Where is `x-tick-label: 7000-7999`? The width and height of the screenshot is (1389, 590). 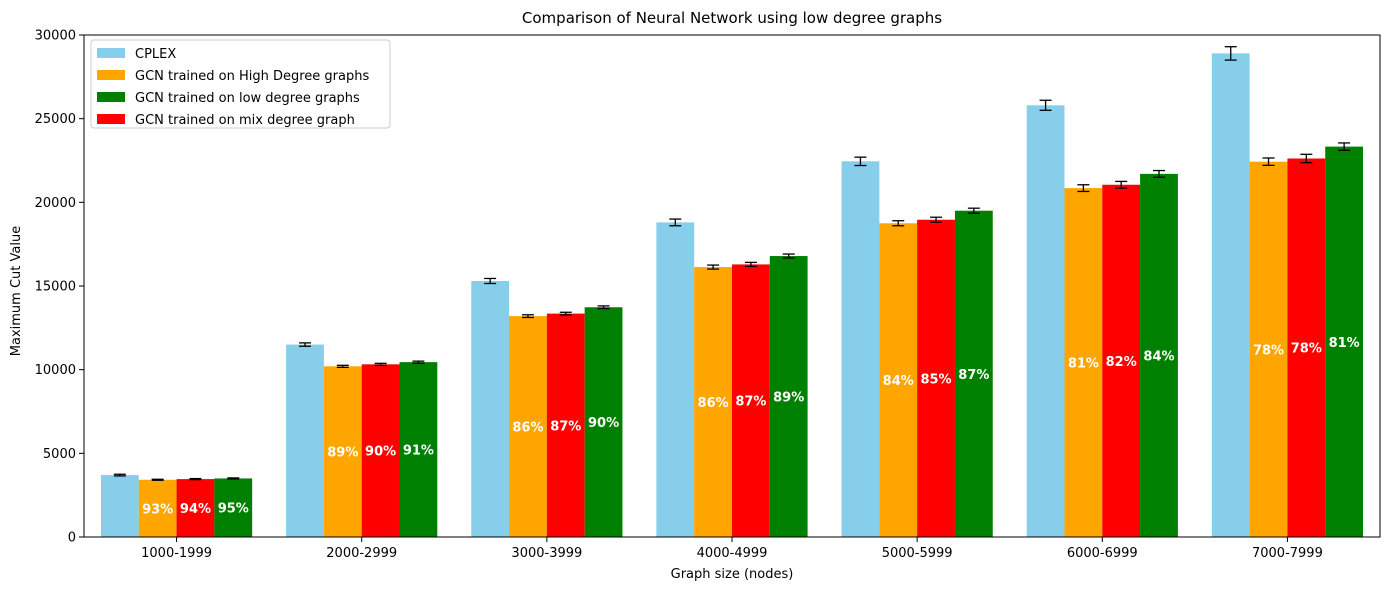
x-tick-label: 7000-7999 is located at coordinates (1287, 553).